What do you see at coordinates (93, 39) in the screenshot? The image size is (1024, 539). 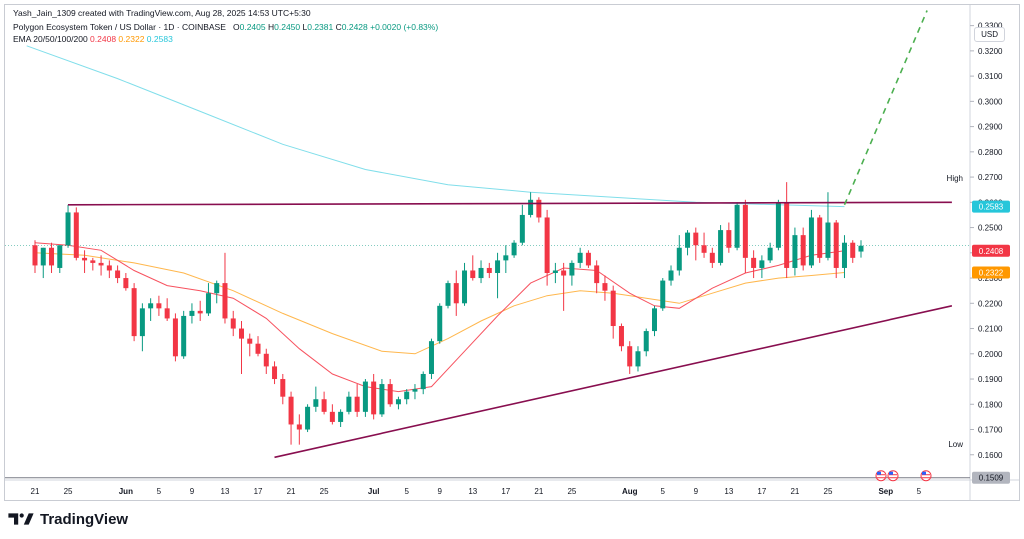 I see `ema-legend: EMA 20/50/100/200 0.2408 0.2322 0.2583` at bounding box center [93, 39].